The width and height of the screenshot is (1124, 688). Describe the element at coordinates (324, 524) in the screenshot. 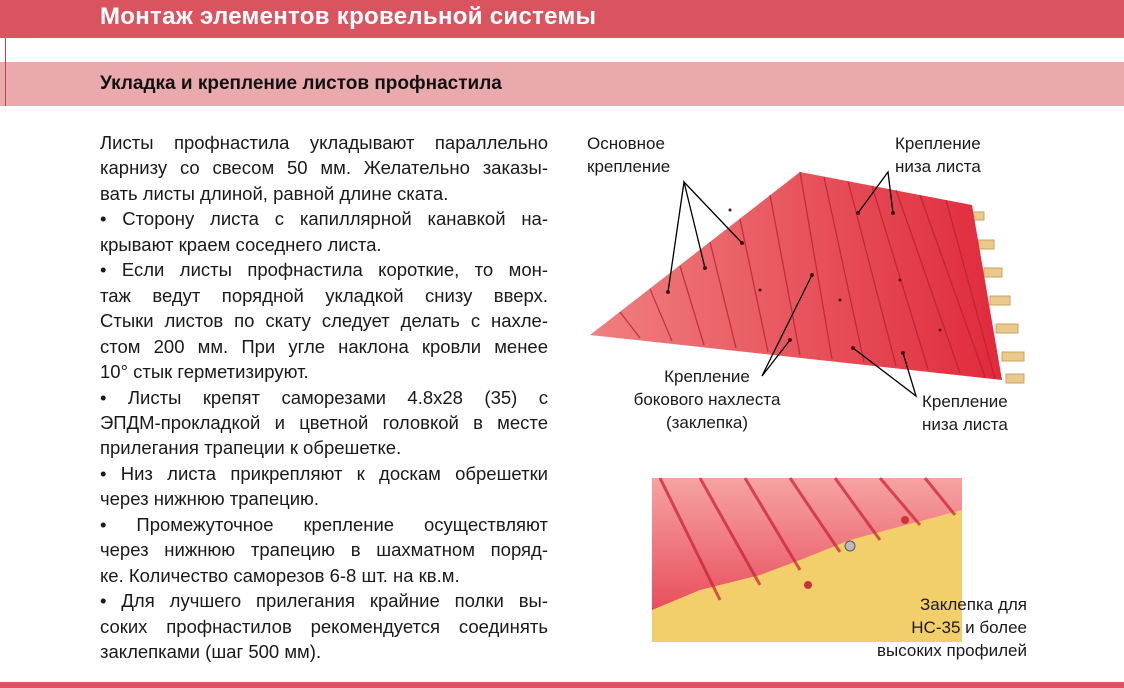

I see `text-line: • Промежуточное крепление осуществляют` at that location.